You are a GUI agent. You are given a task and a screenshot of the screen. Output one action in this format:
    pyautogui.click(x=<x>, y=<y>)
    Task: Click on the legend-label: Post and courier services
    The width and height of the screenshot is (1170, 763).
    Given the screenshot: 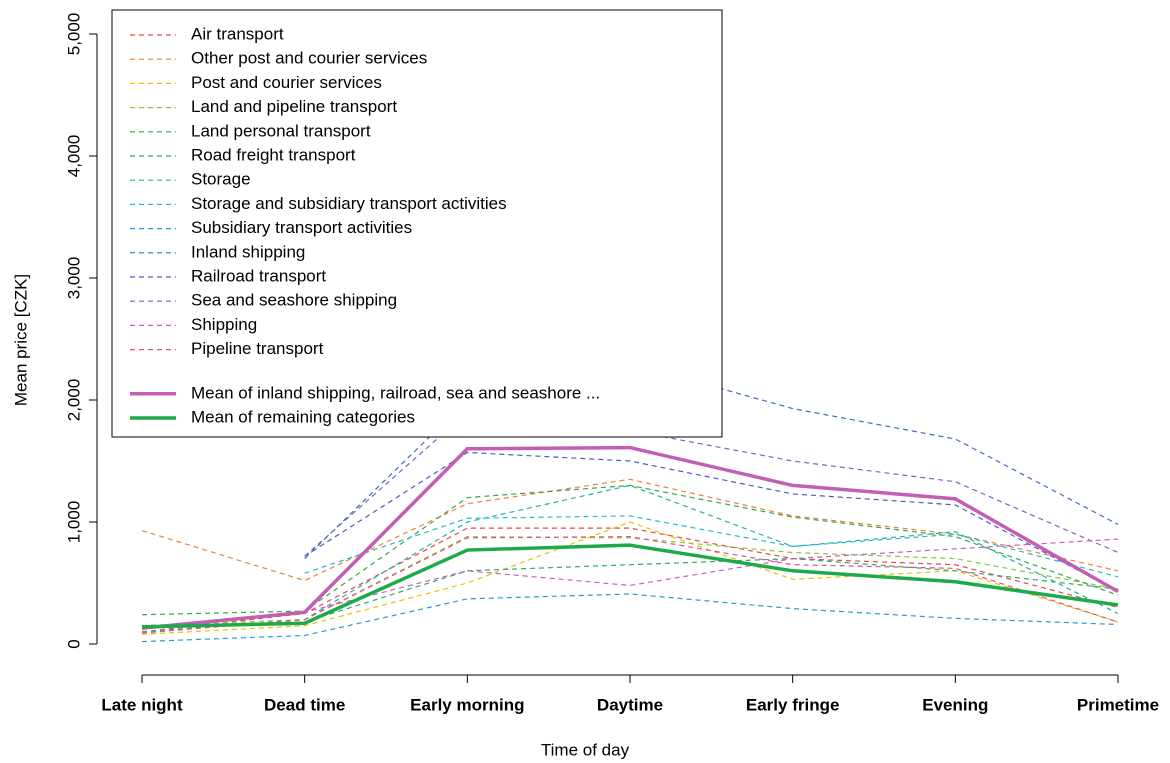 What is the action you would take?
    pyautogui.click(x=286, y=82)
    